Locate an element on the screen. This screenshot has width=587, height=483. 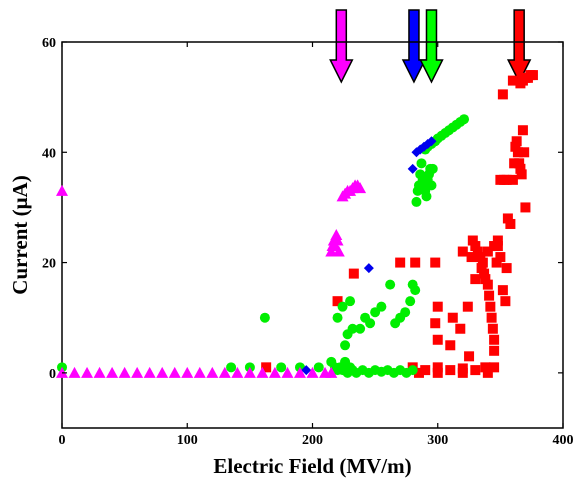
y-tick-label: 60 is located at coordinates (49, 43).